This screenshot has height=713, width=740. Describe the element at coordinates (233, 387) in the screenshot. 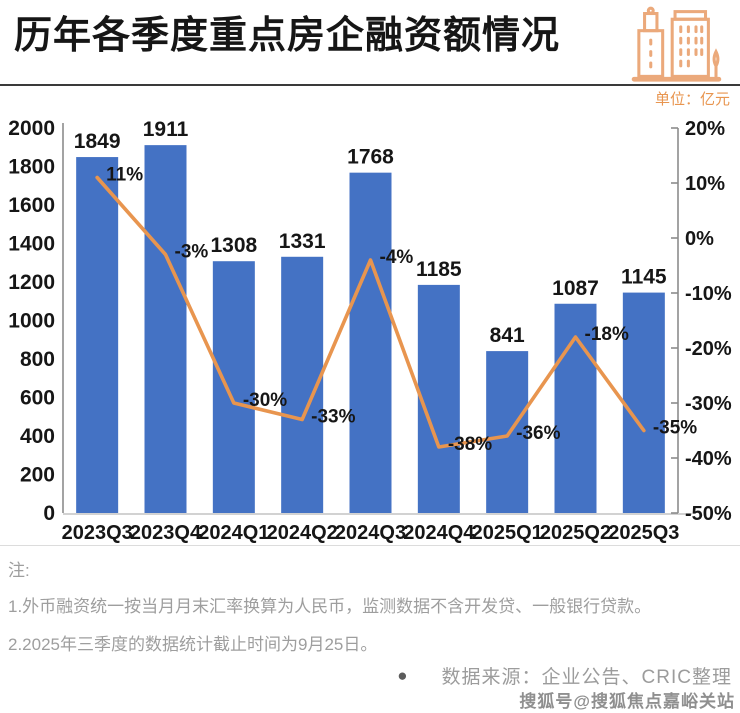

I see `bar-2024Q1` at that location.